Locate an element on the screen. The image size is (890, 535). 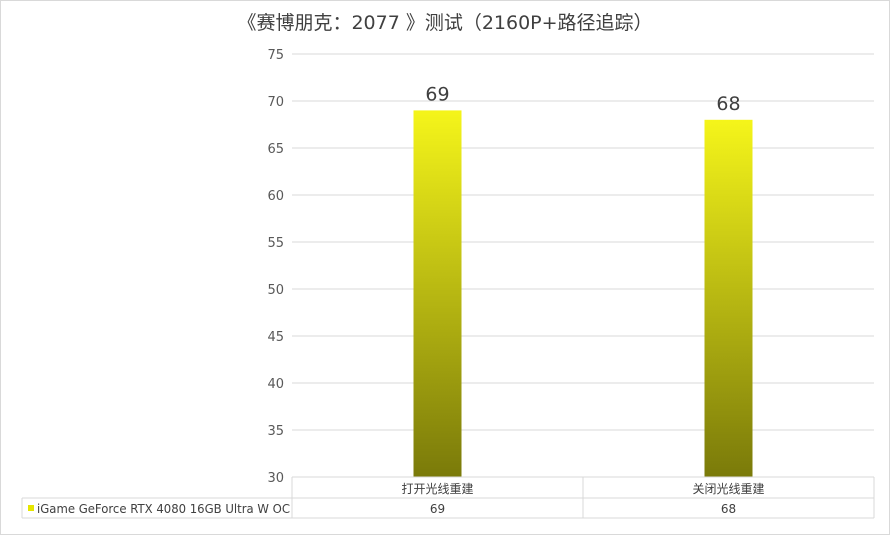
legend-swatch is located at coordinates (31, 508).